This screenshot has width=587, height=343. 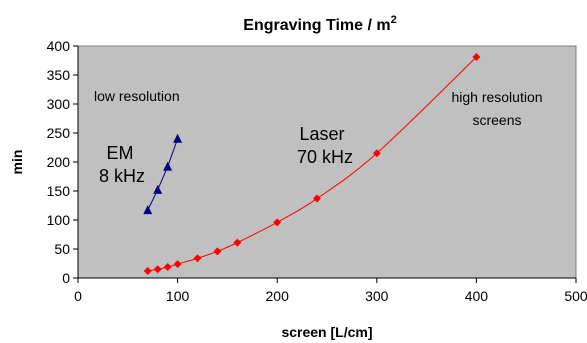 I want to click on chart-title: Engraving Time / m2, so click(x=319, y=24).